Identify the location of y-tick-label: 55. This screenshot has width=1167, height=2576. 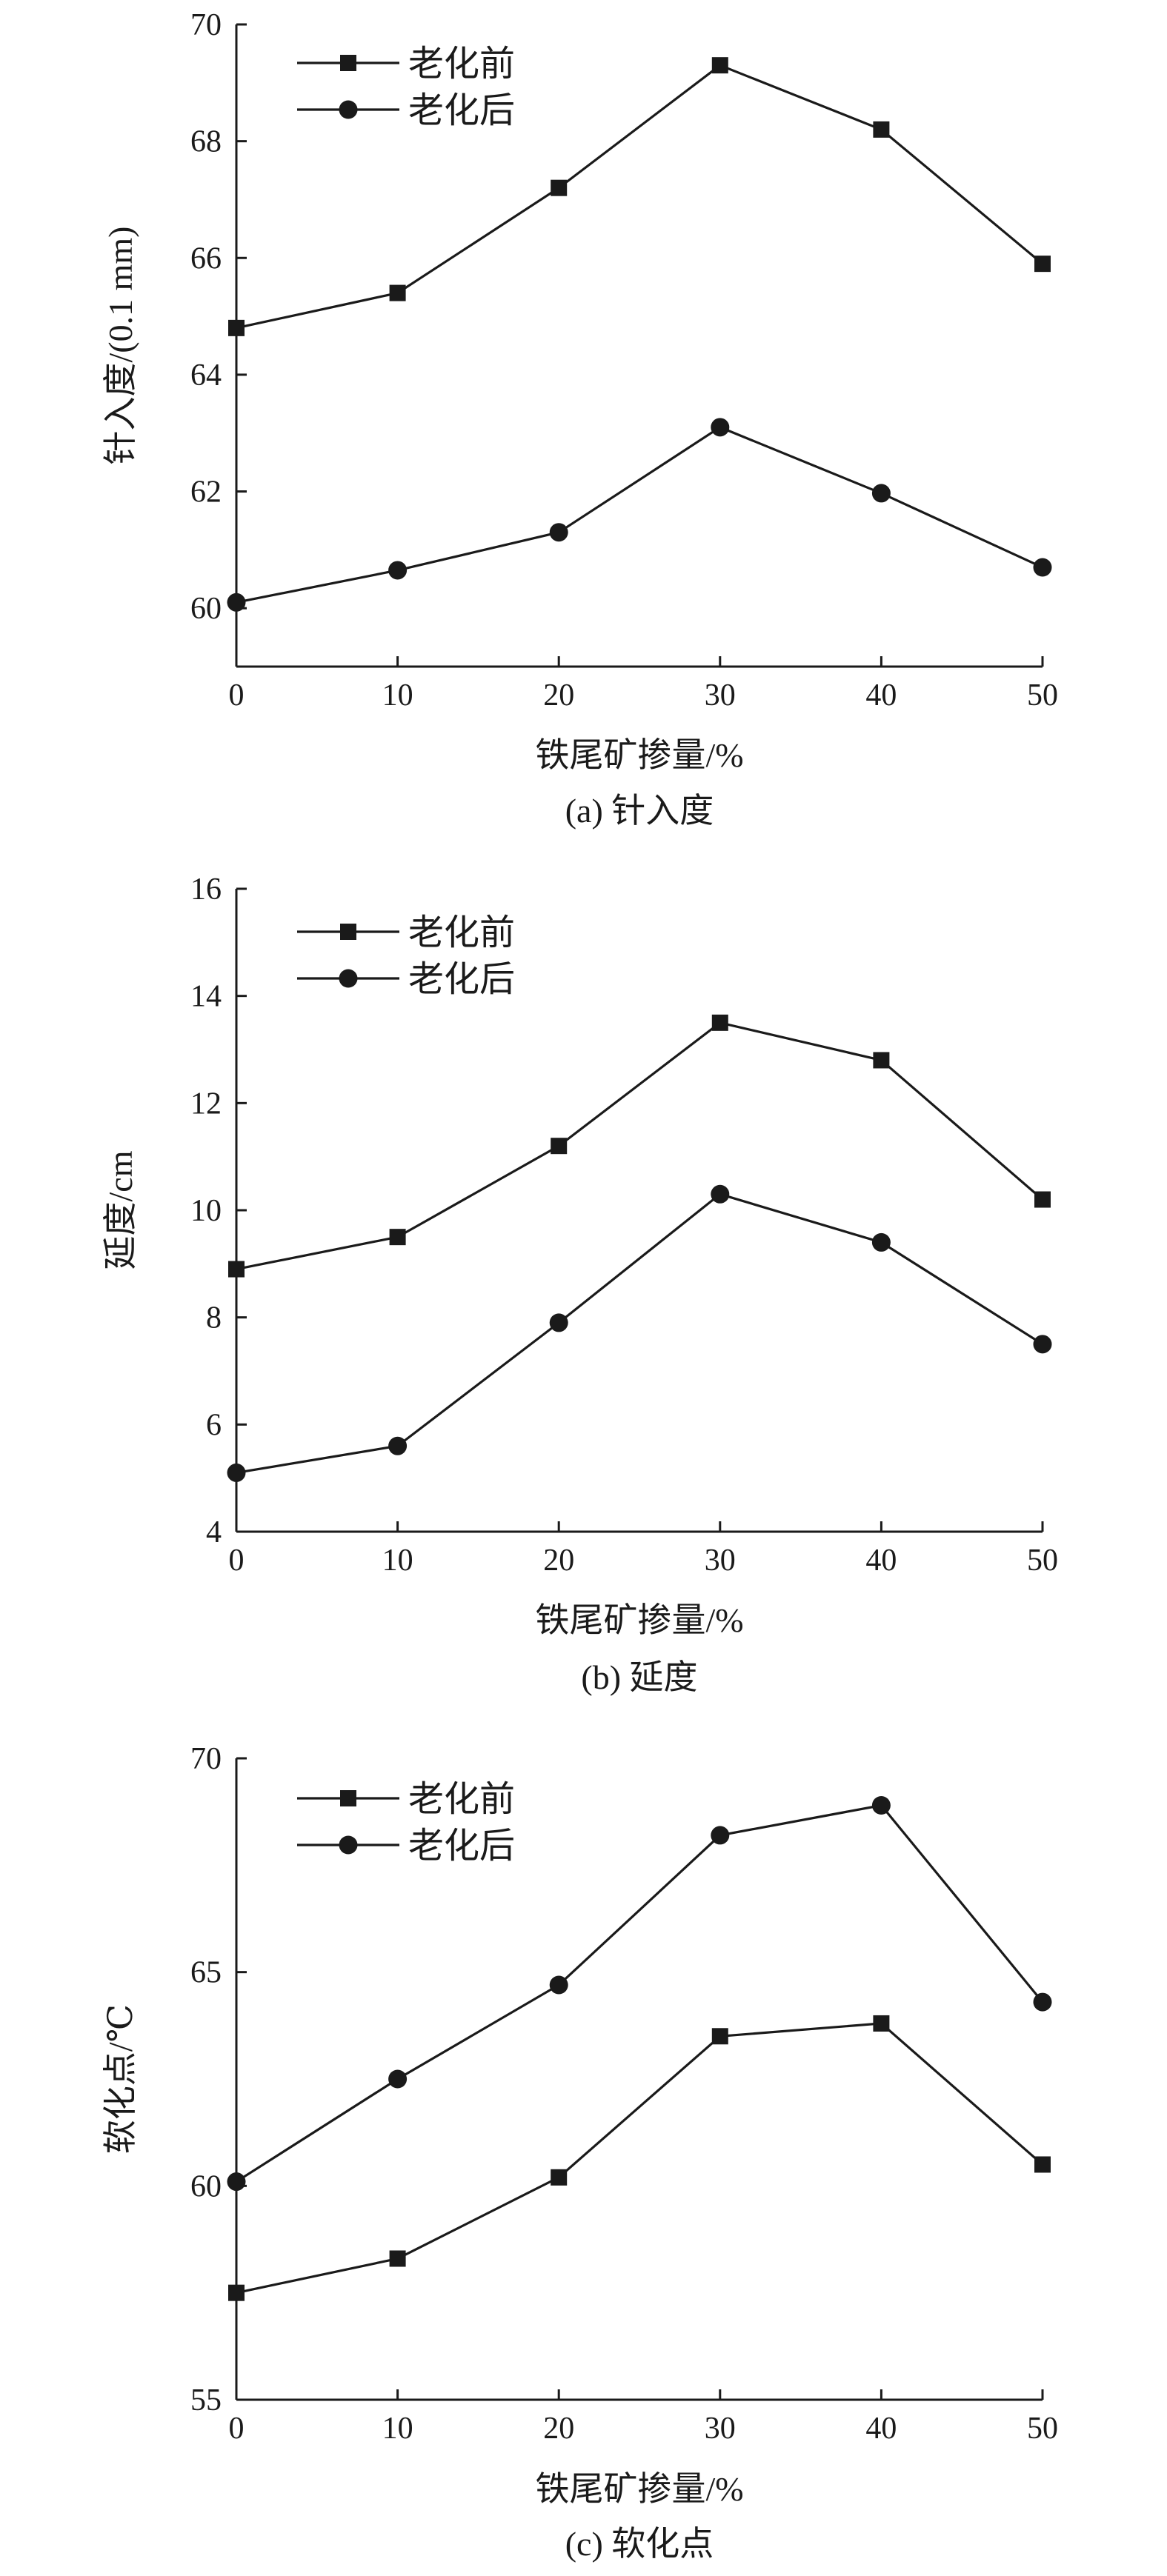
(206, 2400).